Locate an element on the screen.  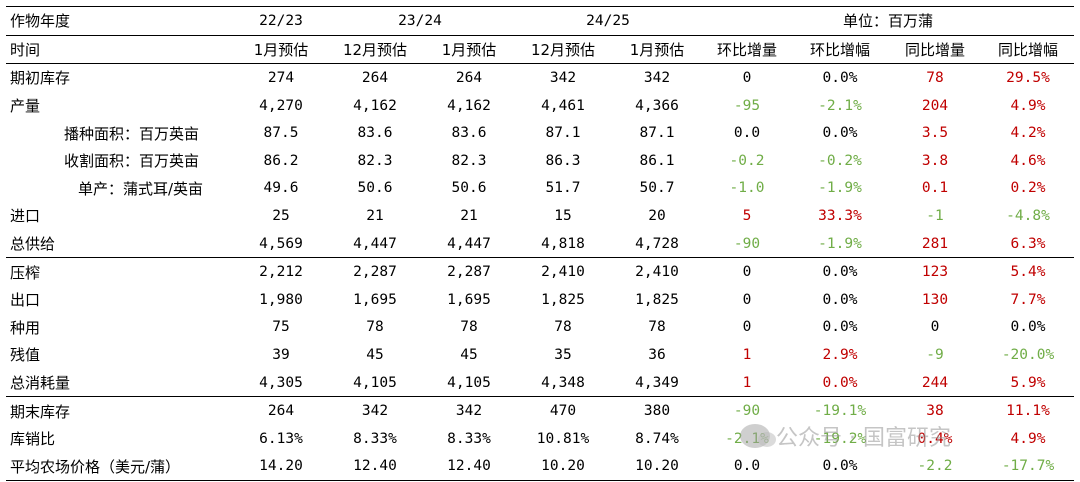
table-cell: 10.20 is located at coordinates (657, 467).